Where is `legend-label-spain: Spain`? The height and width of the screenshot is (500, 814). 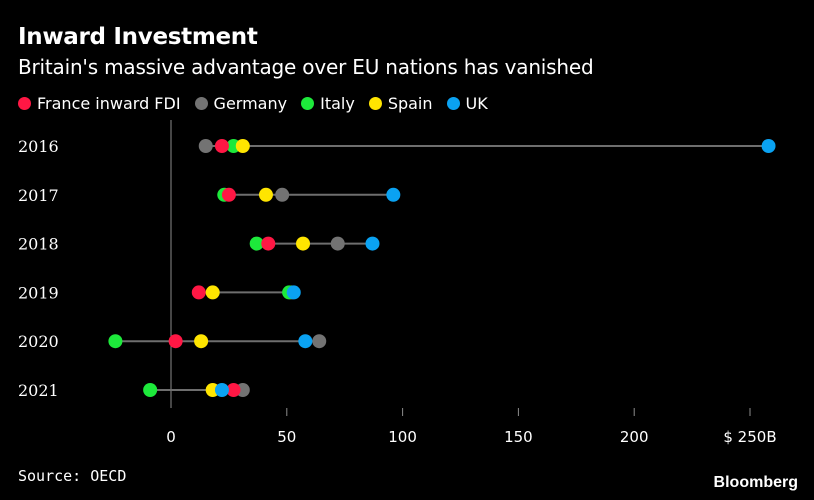
legend-label-spain: Spain is located at coordinates (410, 103).